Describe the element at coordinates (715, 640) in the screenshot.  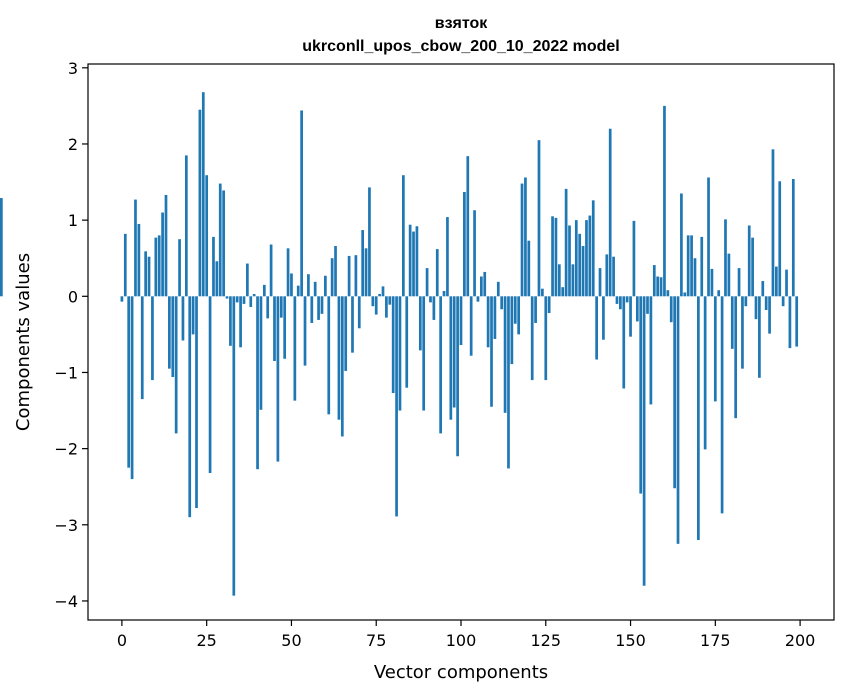
I see `x-tick-label: 175` at that location.